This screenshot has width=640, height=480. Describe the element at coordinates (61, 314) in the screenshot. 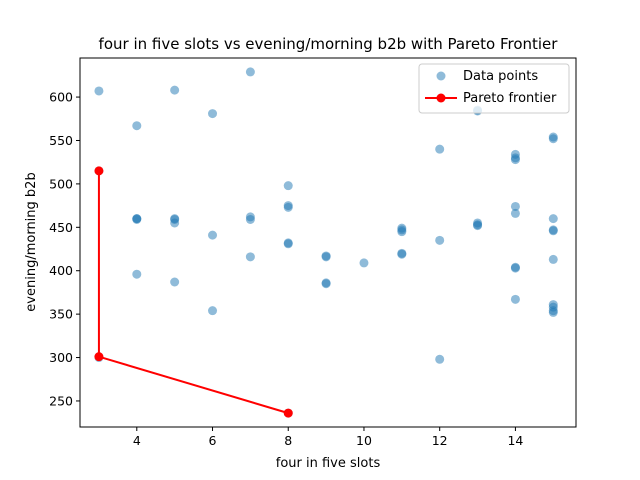

I see `y-tick-label: 350` at that location.